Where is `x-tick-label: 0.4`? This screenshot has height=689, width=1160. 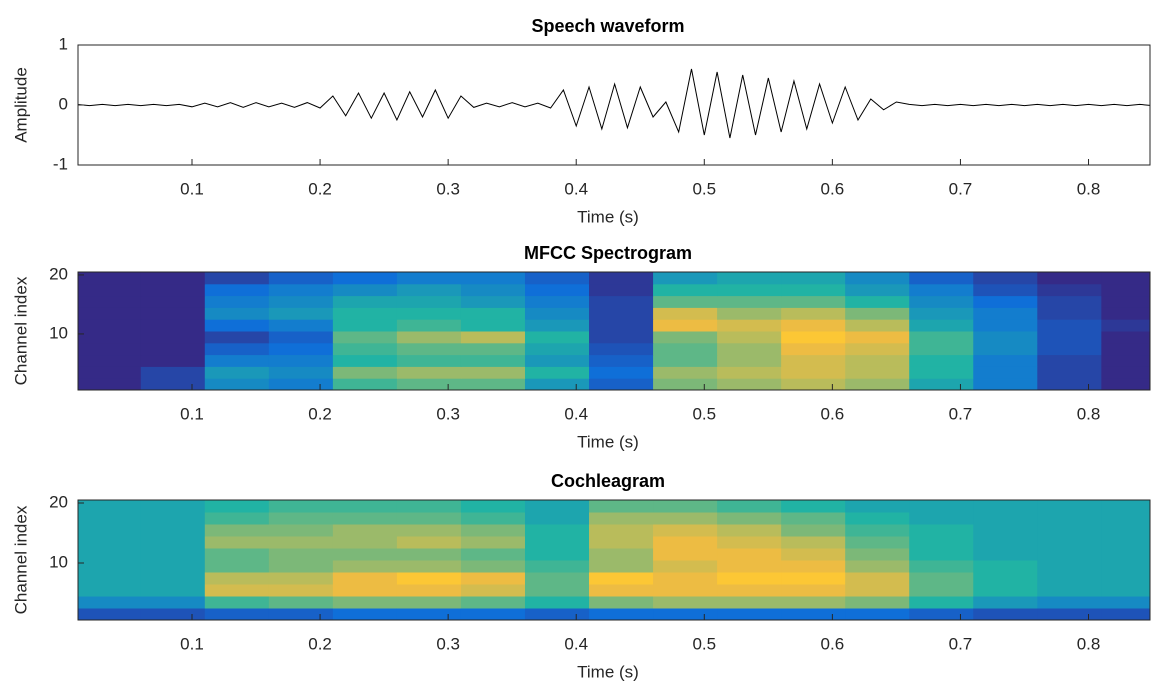 x-tick-label: 0.4 is located at coordinates (576, 413).